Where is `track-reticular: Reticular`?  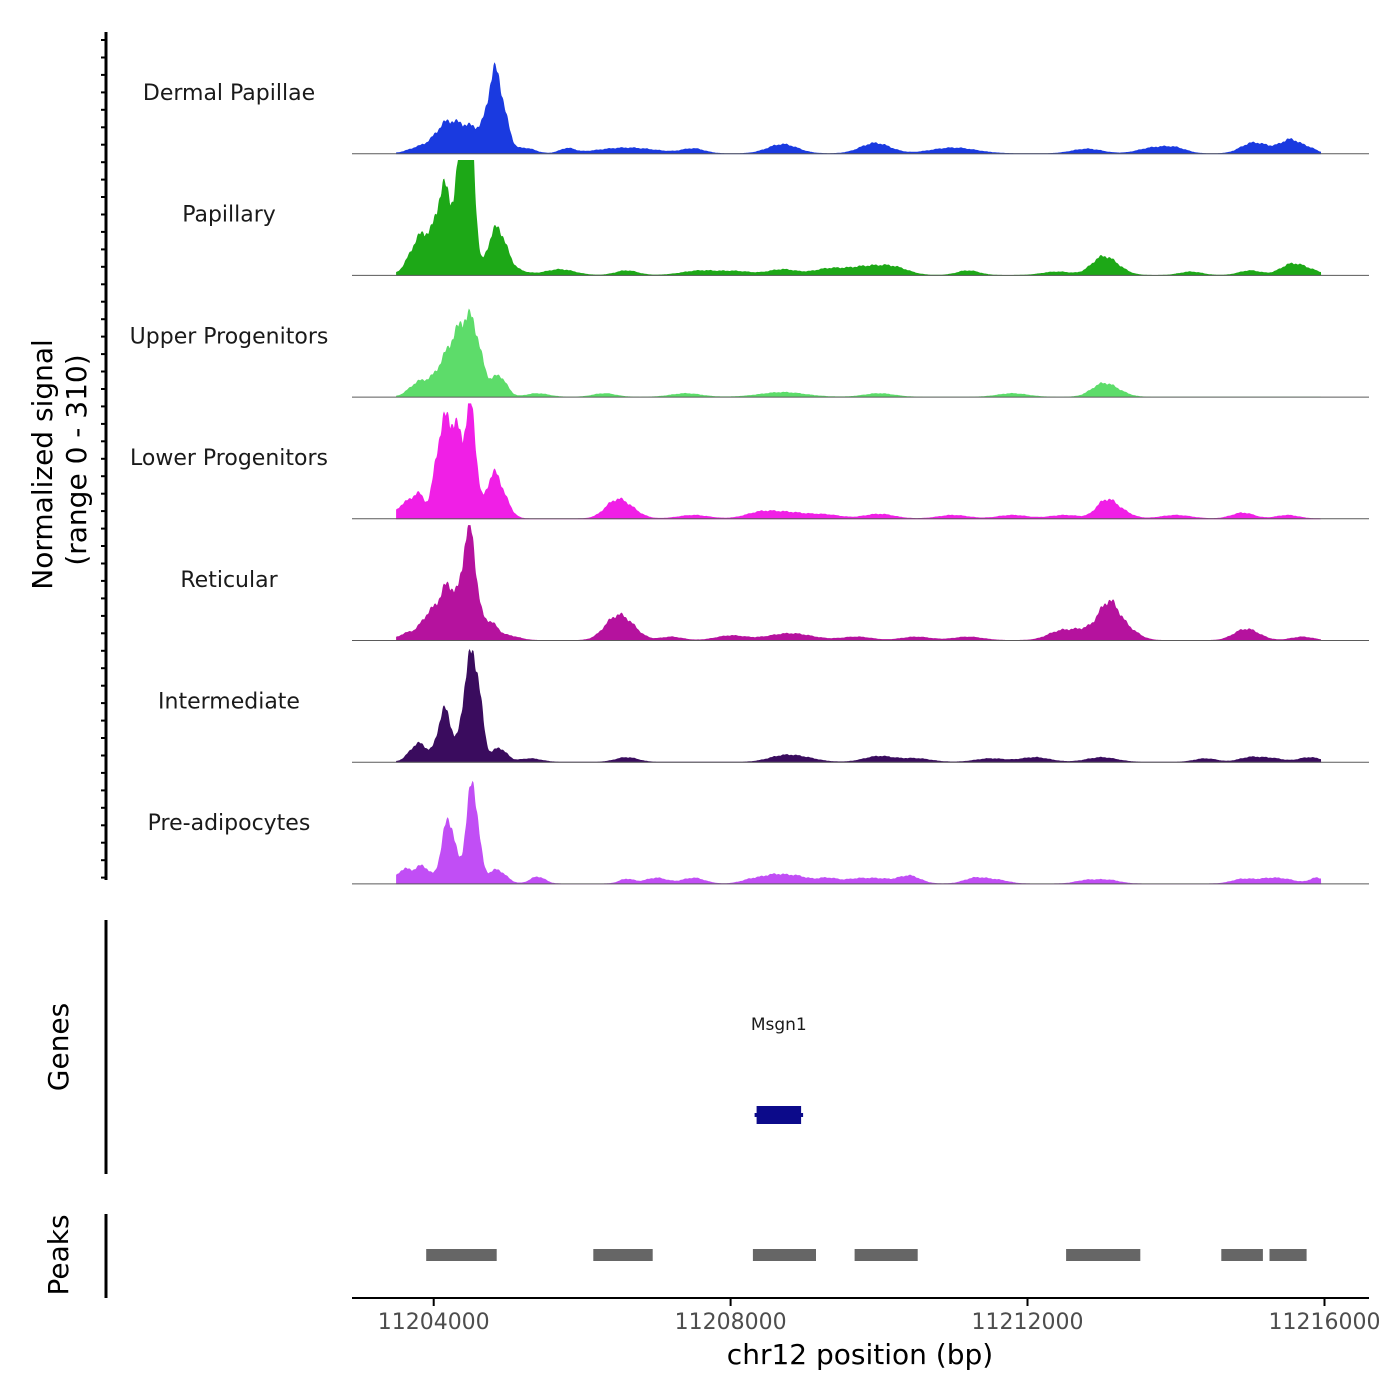
track-reticular: Reticular is located at coordinates (774, 583).